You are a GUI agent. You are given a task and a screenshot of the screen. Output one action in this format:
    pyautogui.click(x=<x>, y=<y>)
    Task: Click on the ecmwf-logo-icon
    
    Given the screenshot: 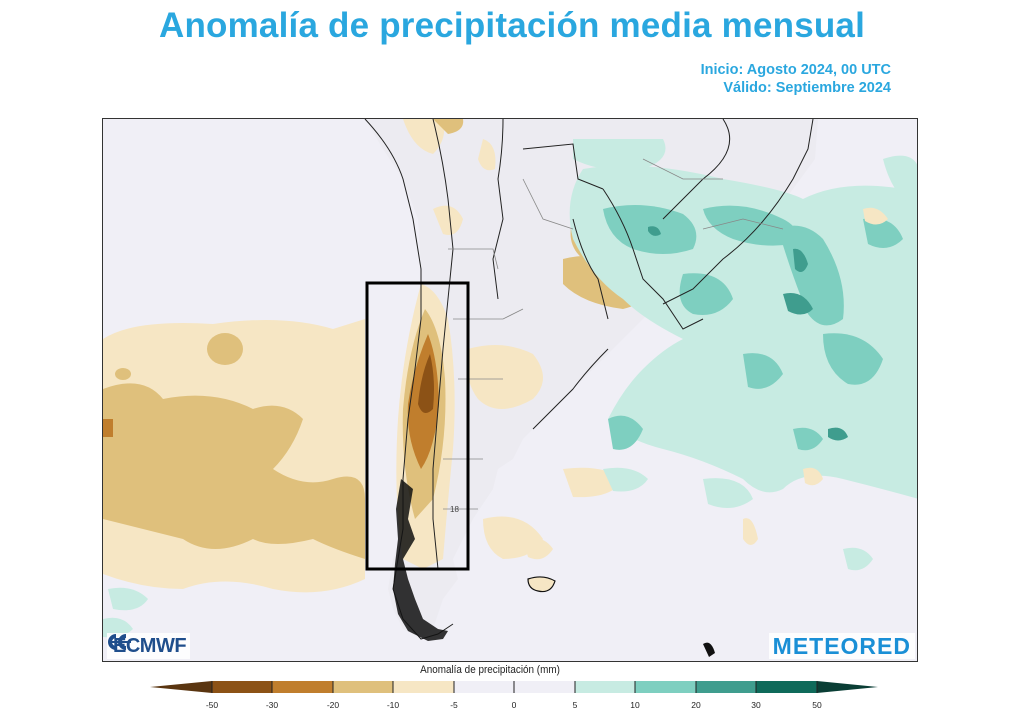 What is the action you would take?
    pyautogui.click(x=119, y=642)
    